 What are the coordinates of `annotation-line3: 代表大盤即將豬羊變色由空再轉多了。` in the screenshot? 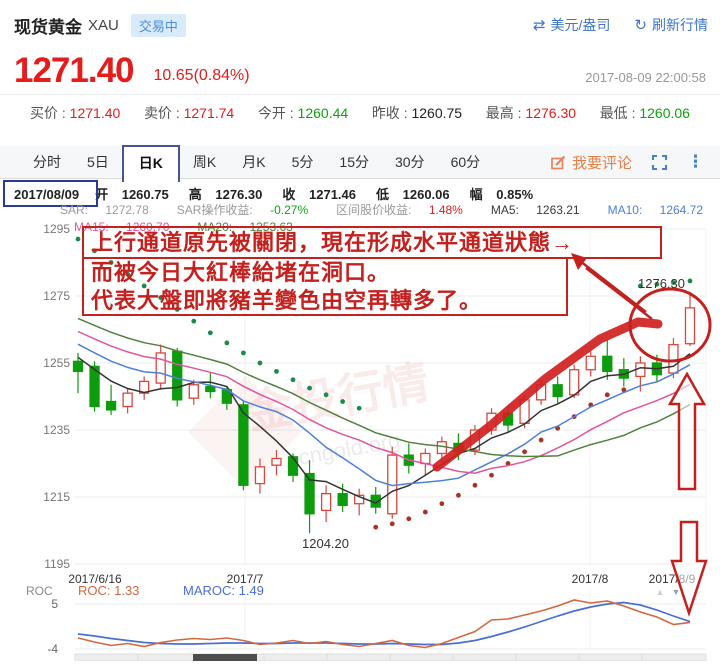 It's located at (287, 300).